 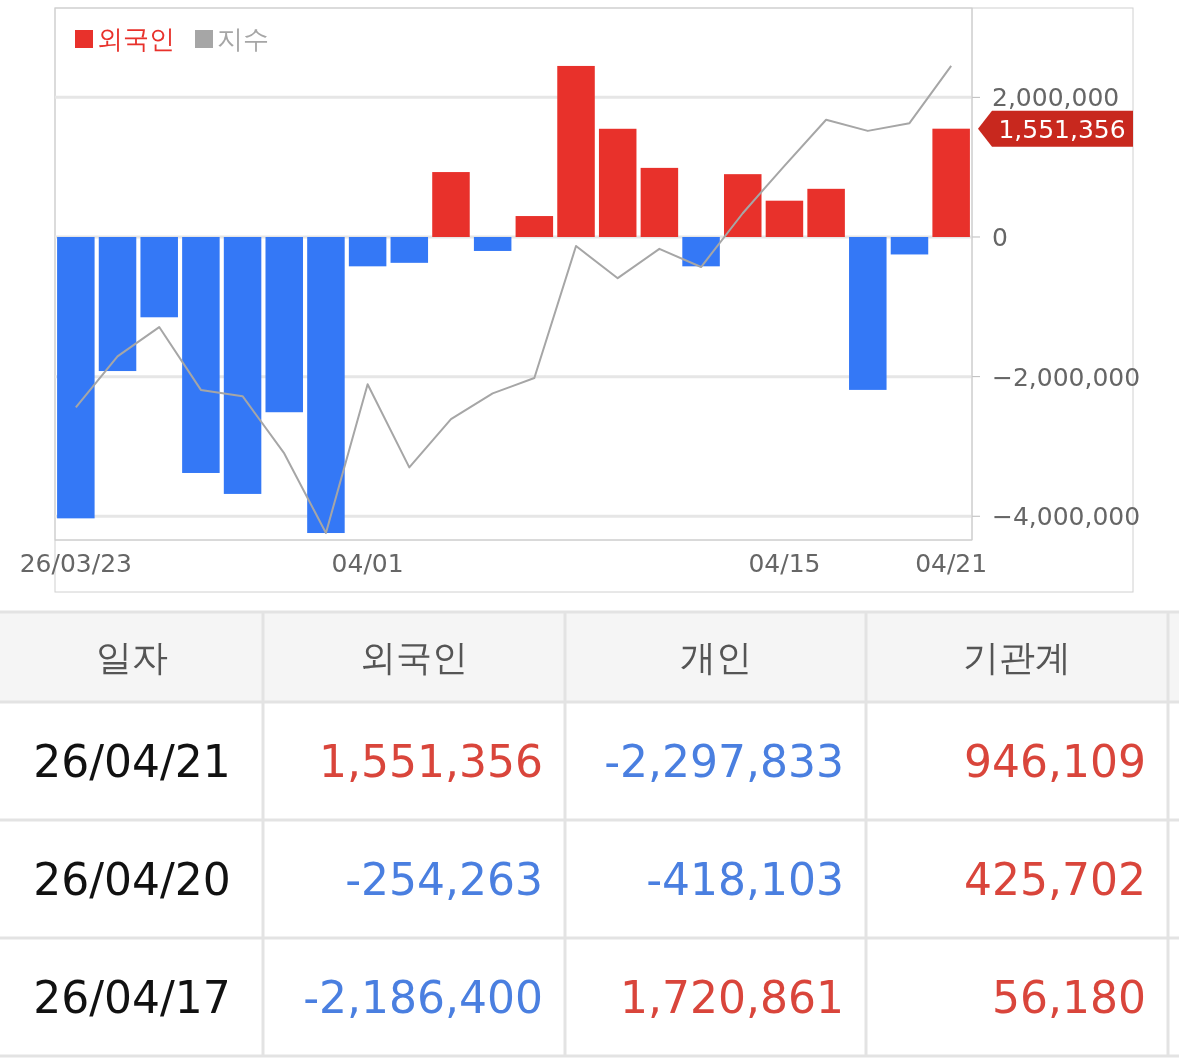 What do you see at coordinates (724, 761) in the screenshot?
I see `text: -2,297,833` at bounding box center [724, 761].